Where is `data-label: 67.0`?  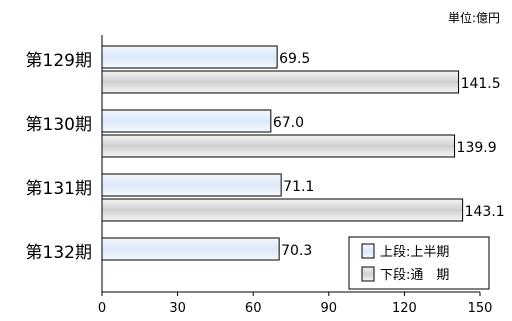
data-label: 67.0 is located at coordinates (288, 123).